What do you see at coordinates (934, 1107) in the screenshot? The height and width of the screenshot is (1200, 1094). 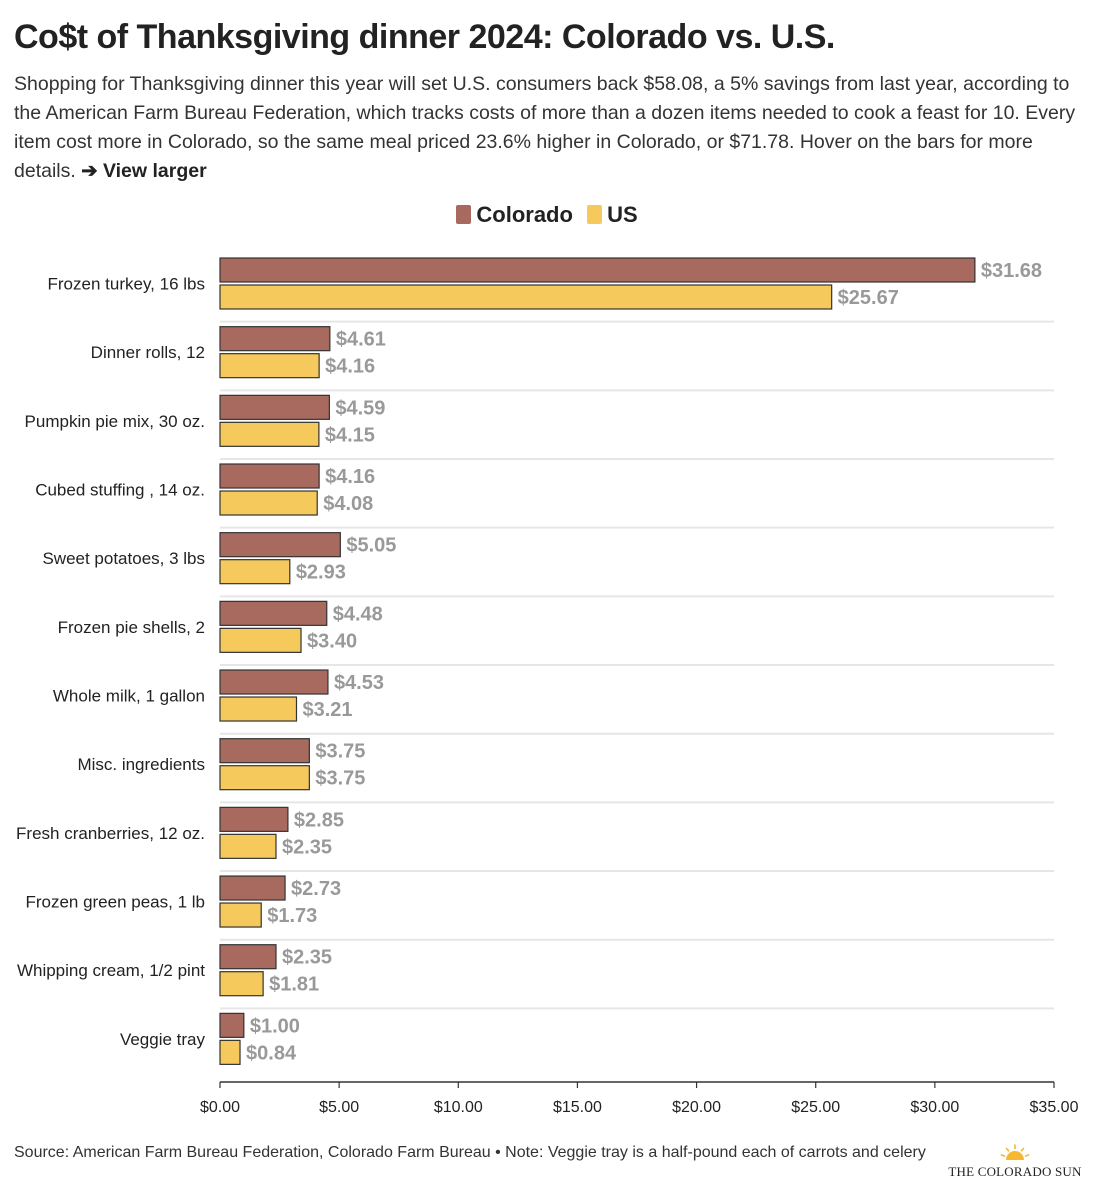 I see `x-tick-label: $30.00` at bounding box center [934, 1107].